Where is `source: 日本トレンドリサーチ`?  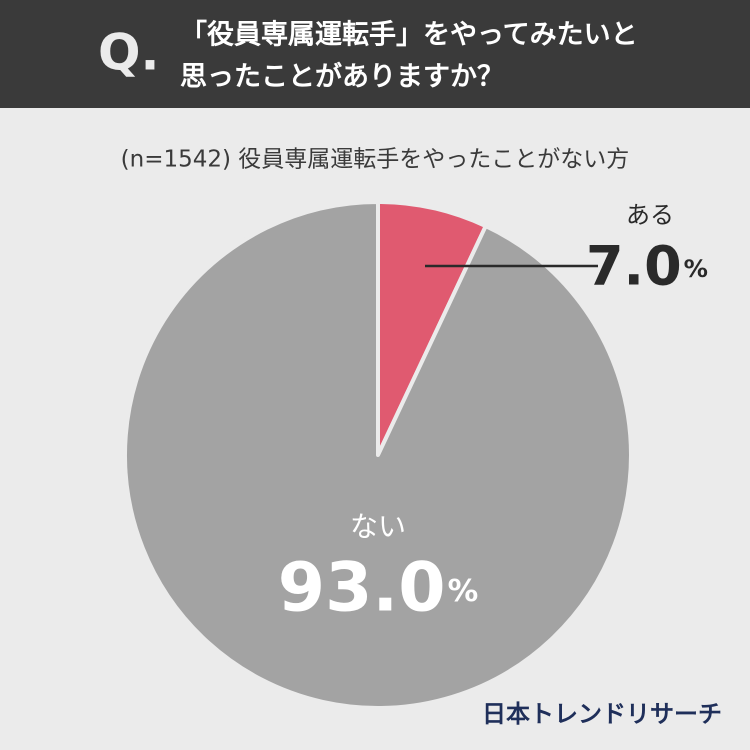 source: 日本トレンドリサーチ is located at coordinates (602, 714).